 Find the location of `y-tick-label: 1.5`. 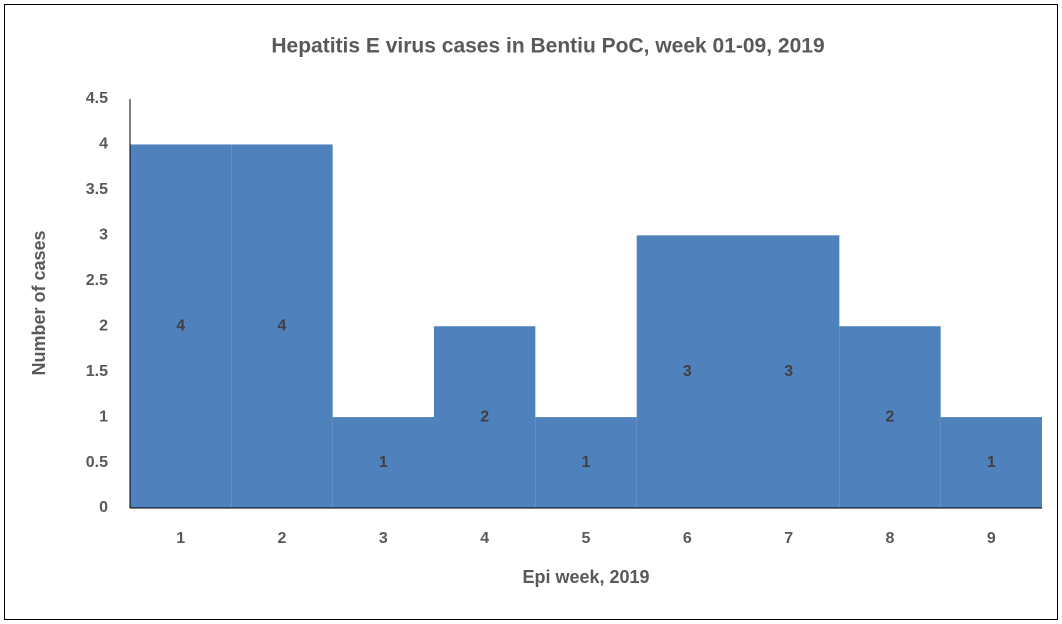

y-tick-label: 1.5 is located at coordinates (97, 371).